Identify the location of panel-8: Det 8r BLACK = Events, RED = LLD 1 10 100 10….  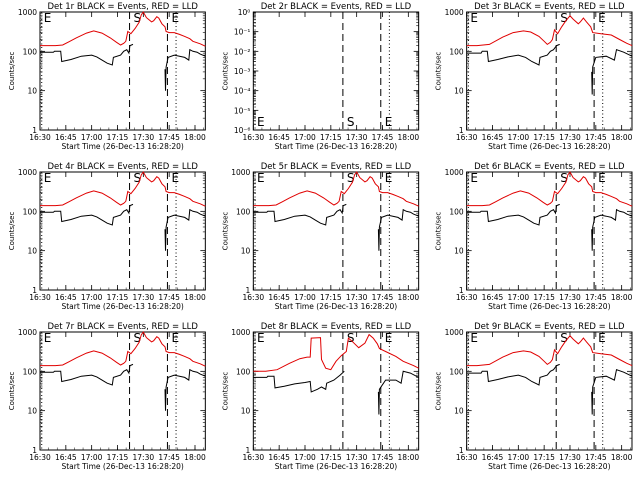
(320, 396).